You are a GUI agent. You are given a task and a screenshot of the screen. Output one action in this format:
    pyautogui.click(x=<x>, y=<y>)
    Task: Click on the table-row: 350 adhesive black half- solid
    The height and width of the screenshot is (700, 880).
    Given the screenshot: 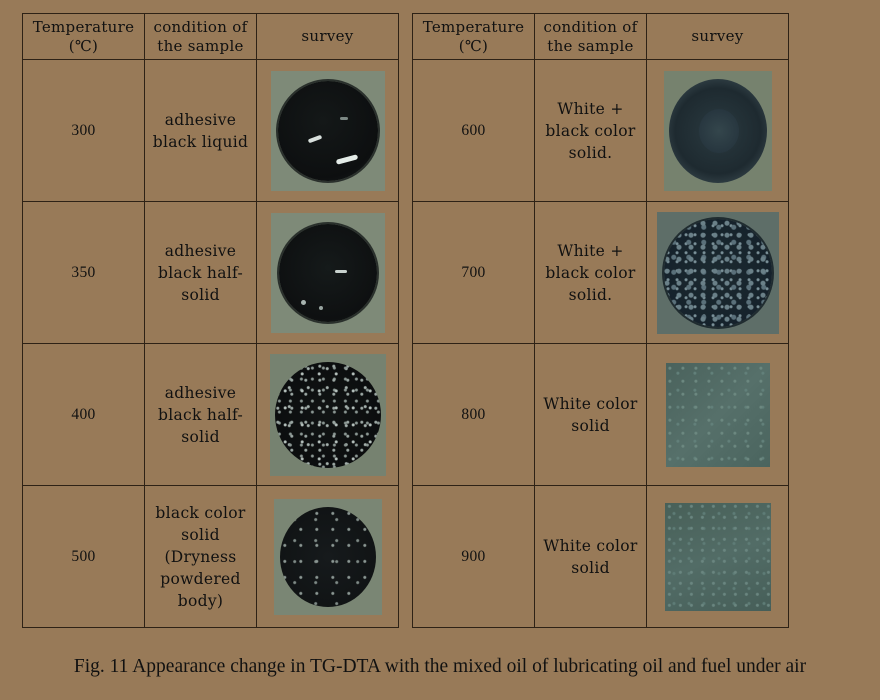 What is the action you would take?
    pyautogui.click(x=210, y=272)
    